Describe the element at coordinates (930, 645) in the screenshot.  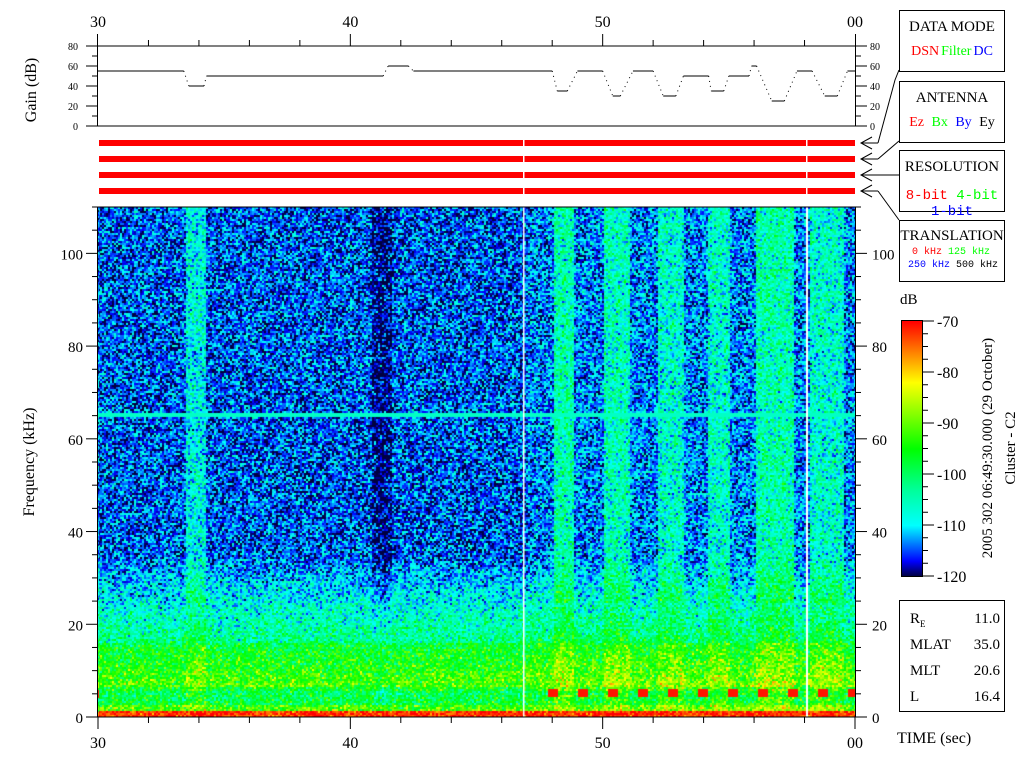
I see `info-mlat-label: MLAT` at that location.